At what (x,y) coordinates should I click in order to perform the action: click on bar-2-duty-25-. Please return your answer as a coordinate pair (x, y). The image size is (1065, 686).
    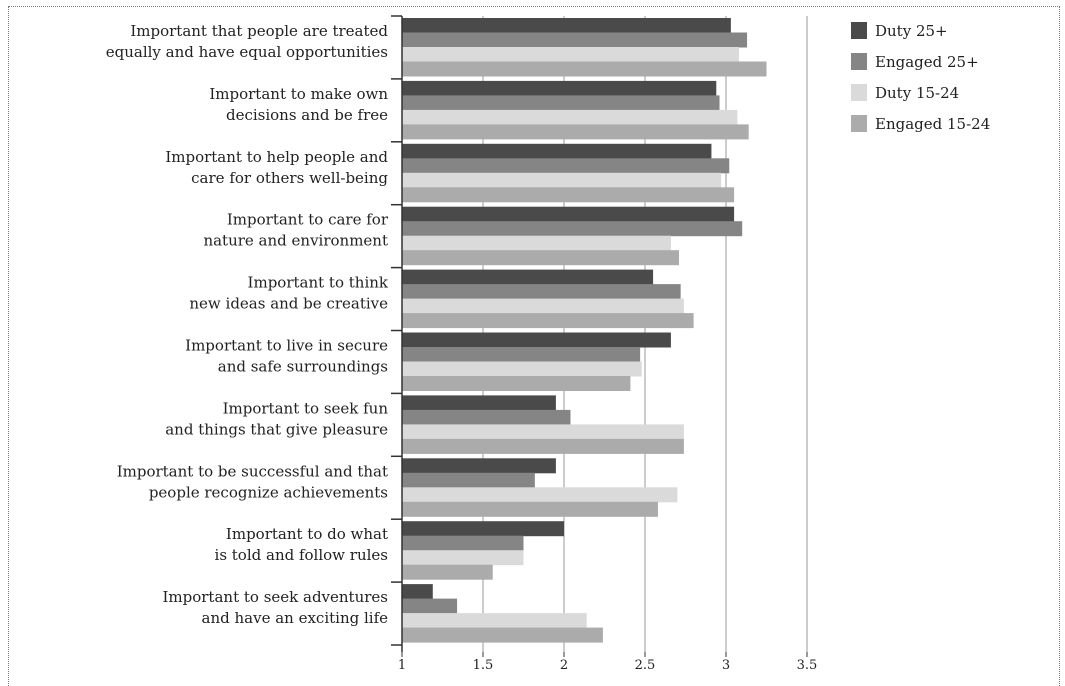
    Looking at the image, I should click on (559, 88).